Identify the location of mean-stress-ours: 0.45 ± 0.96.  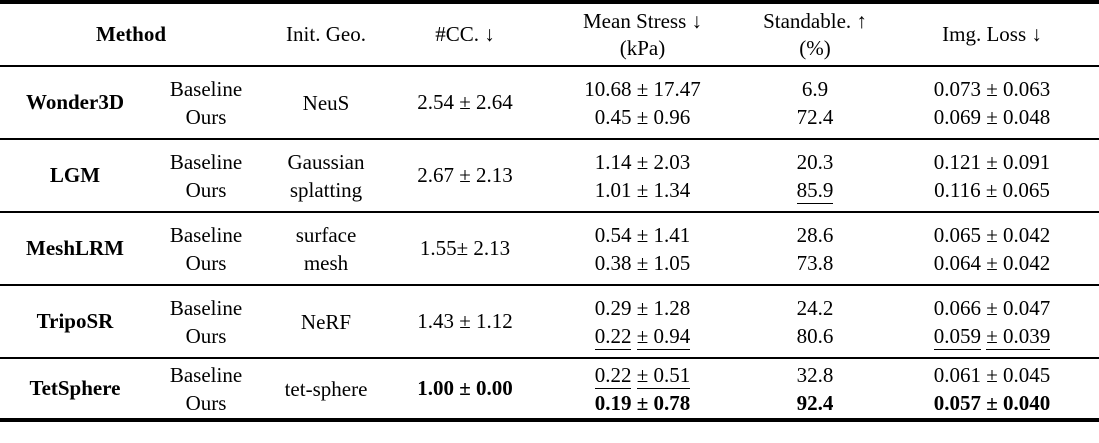
(642, 116).